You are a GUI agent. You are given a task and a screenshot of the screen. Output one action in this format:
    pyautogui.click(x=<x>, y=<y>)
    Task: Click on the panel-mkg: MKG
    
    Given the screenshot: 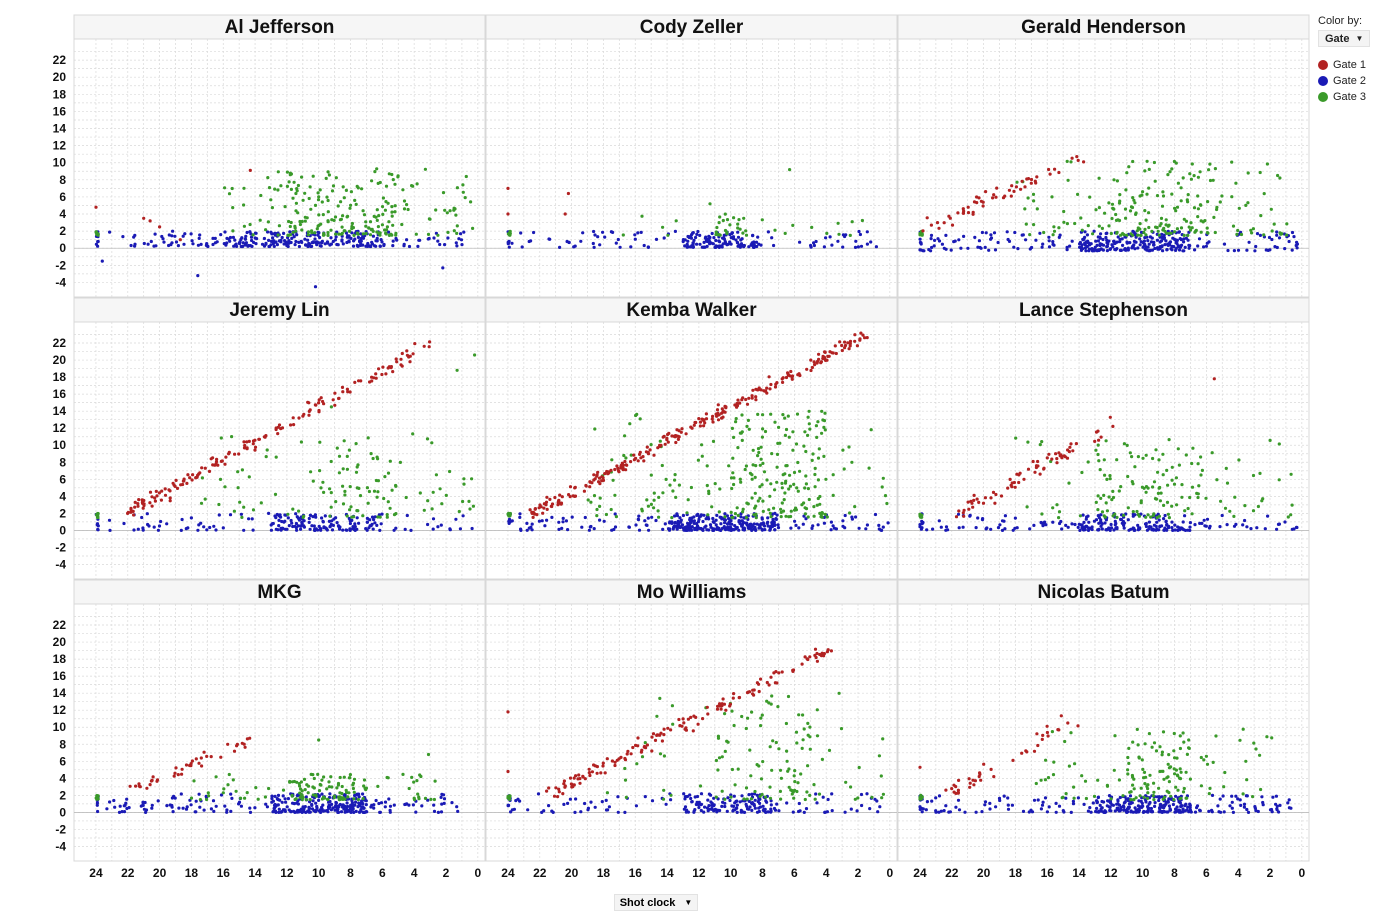 What is the action you would take?
    pyautogui.click(x=279, y=720)
    